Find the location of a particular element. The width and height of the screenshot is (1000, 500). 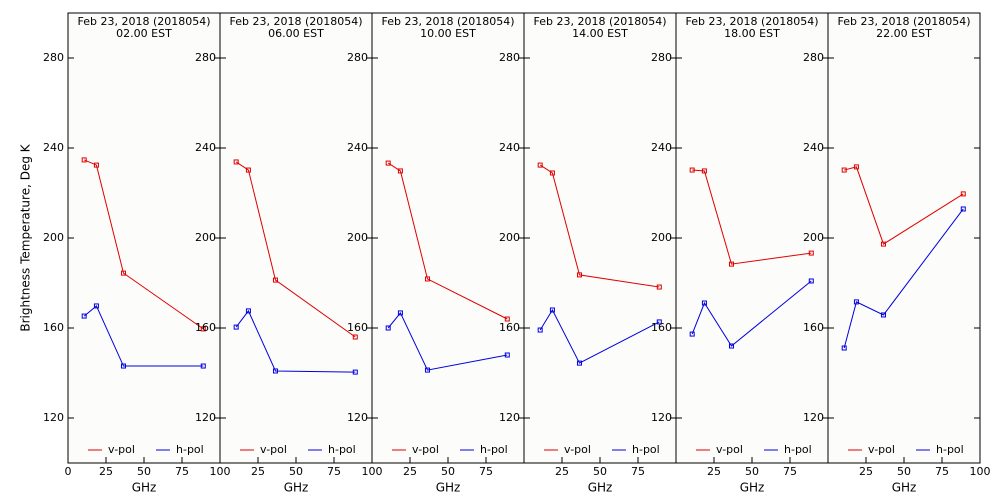

panel-subtitle: 10.00 EST is located at coordinates (448, 33).